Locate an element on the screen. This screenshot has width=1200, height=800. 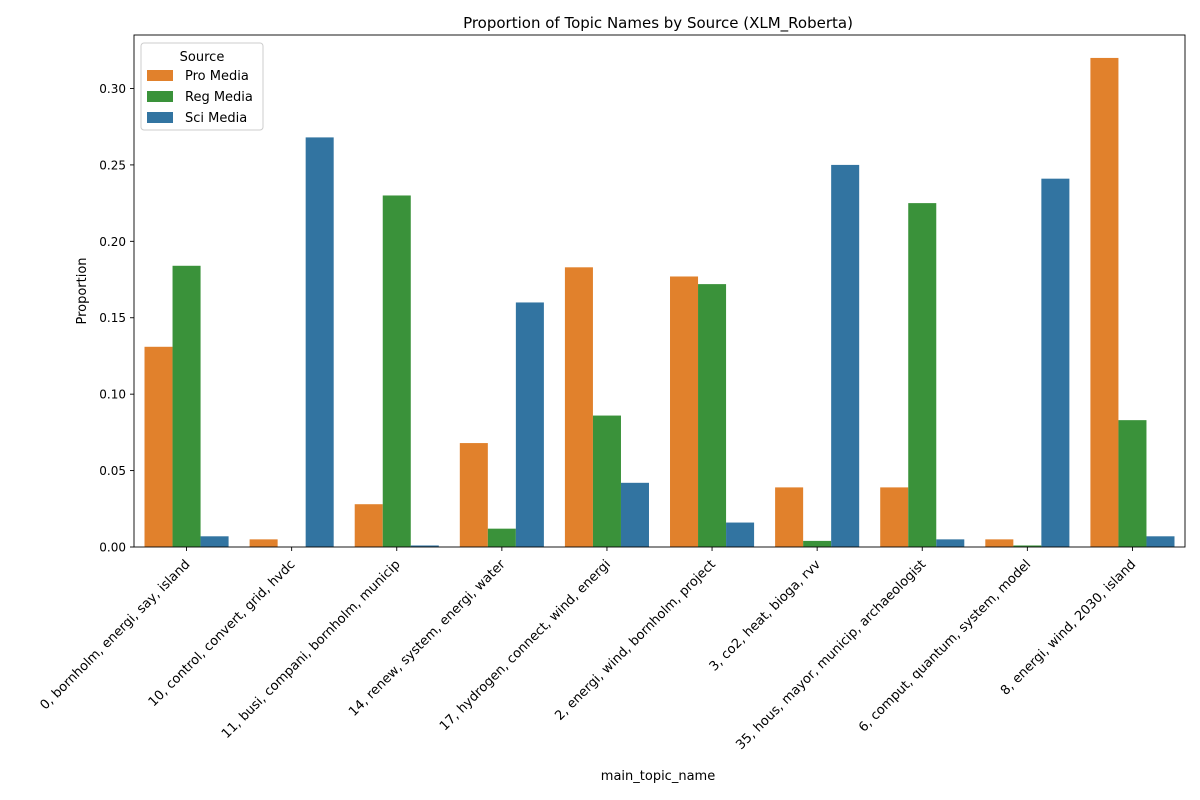
y-tick-label: 0.30 is located at coordinates (112, 89).